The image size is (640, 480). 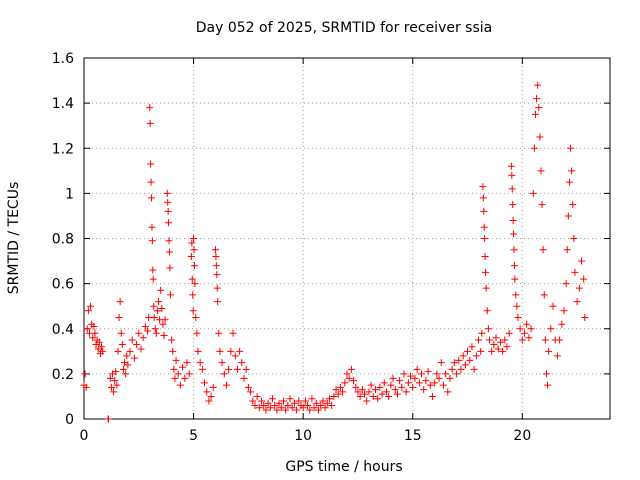 I want to click on x-tick-label: 0, so click(x=84, y=436).